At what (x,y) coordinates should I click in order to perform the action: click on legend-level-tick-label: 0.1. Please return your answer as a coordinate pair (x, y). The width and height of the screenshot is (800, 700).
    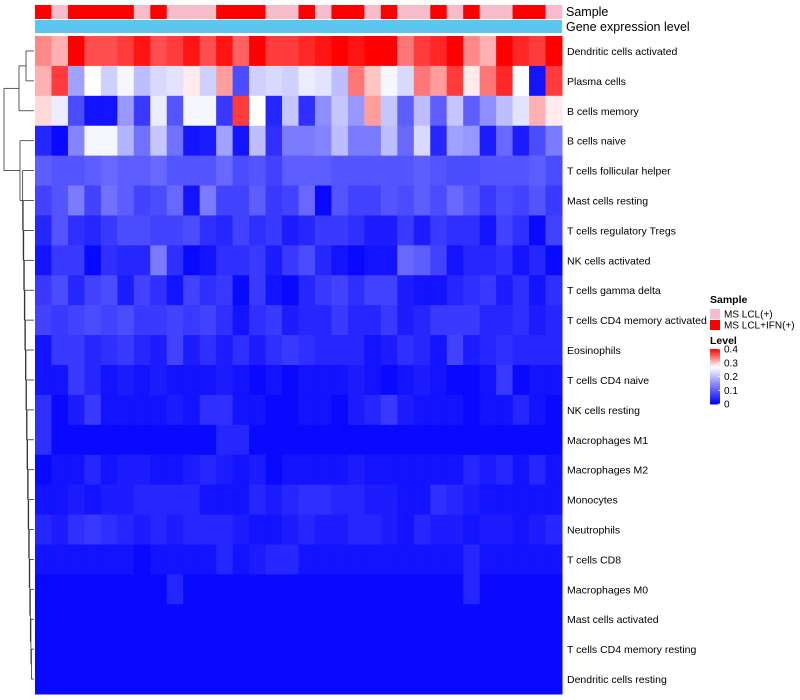
    Looking at the image, I should click on (731, 391).